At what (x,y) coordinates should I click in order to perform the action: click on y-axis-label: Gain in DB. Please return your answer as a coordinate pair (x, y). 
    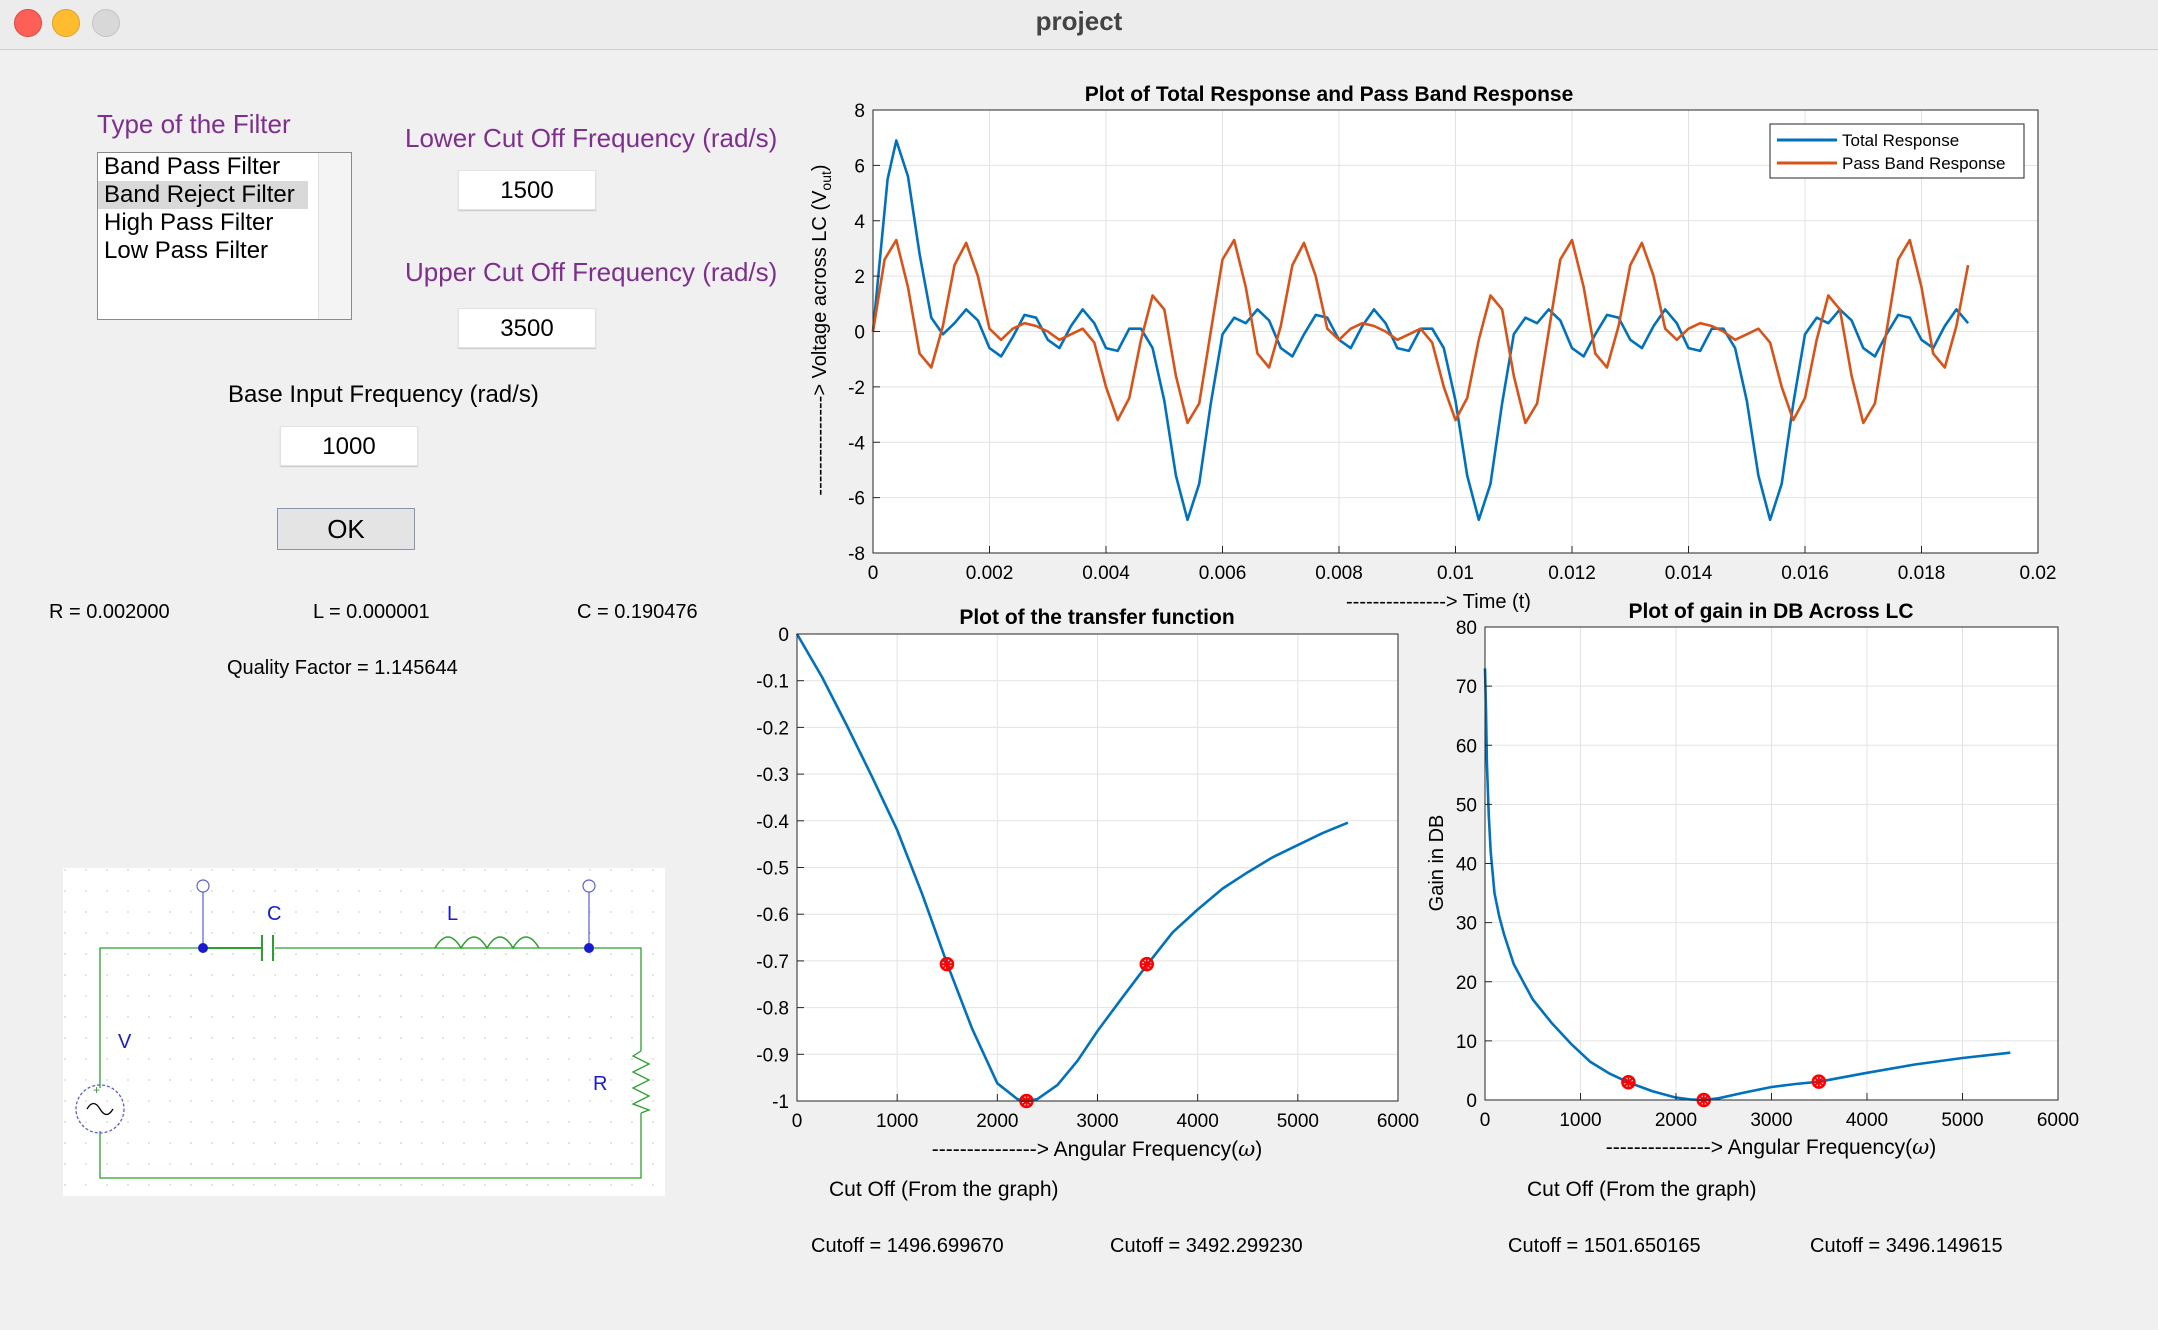
    Looking at the image, I should click on (1437, 863).